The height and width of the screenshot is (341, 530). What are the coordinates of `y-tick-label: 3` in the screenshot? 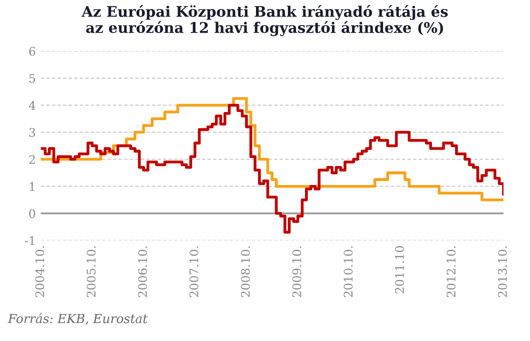 It's located at (32, 132).